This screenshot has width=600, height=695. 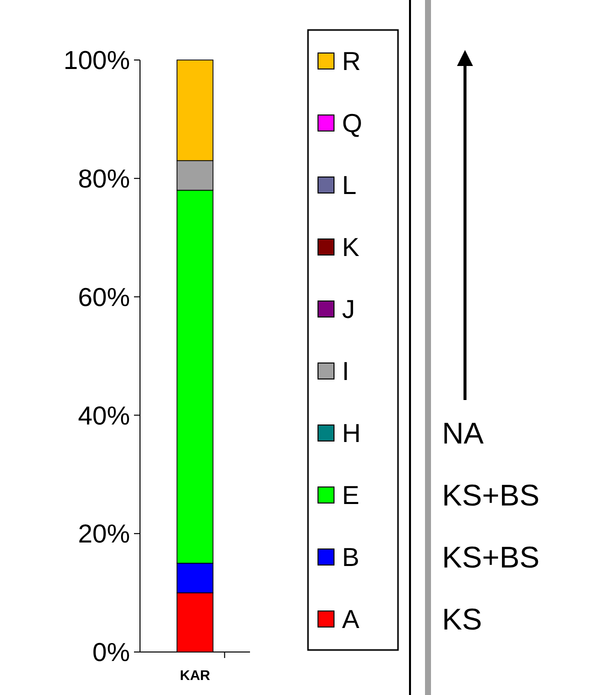 I want to click on legend-label: B, so click(x=351, y=557).